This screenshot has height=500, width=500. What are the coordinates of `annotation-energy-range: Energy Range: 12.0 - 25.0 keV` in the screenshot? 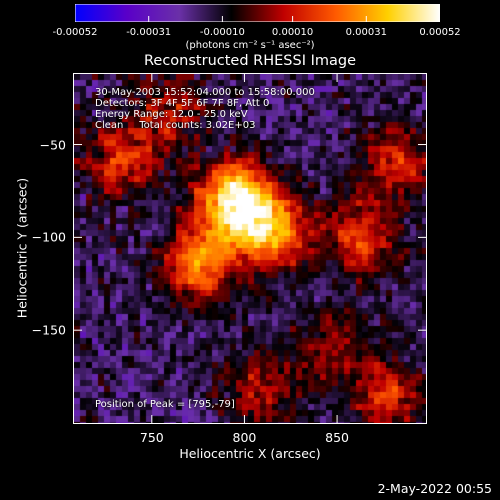 It's located at (171, 114).